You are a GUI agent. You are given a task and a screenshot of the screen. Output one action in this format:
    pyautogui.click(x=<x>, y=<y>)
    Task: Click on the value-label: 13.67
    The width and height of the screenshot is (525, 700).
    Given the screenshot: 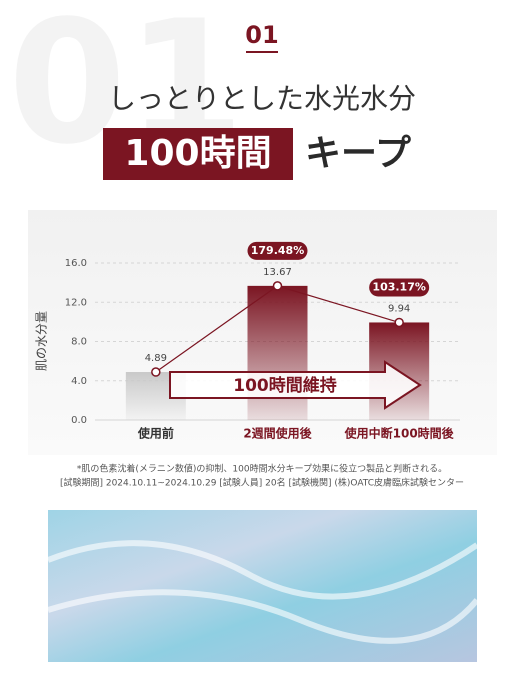 What is the action you would take?
    pyautogui.click(x=277, y=272)
    